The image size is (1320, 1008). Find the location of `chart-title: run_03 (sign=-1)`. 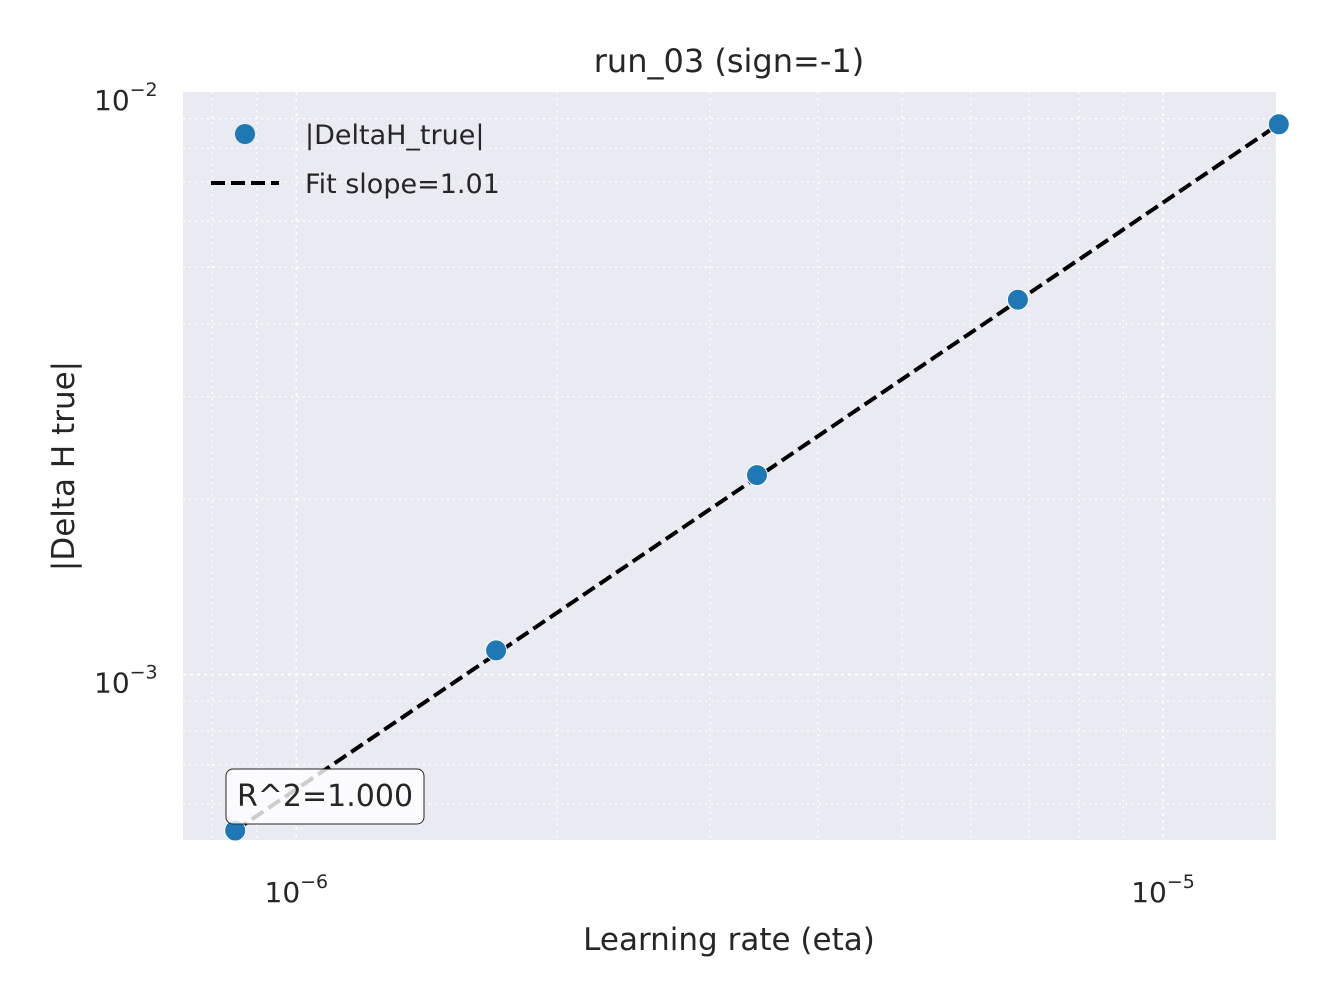

chart-title: run_03 (sign=-1) is located at coordinates (729, 61).